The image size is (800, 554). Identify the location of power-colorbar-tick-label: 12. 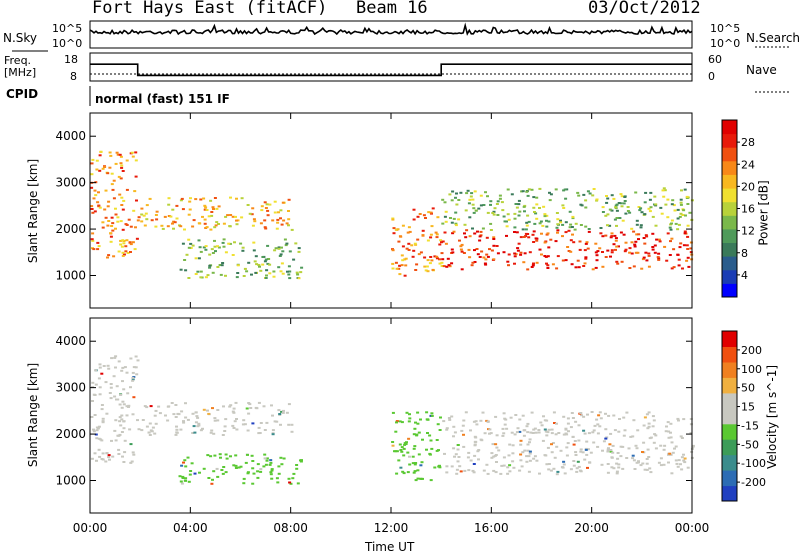
(748, 231).